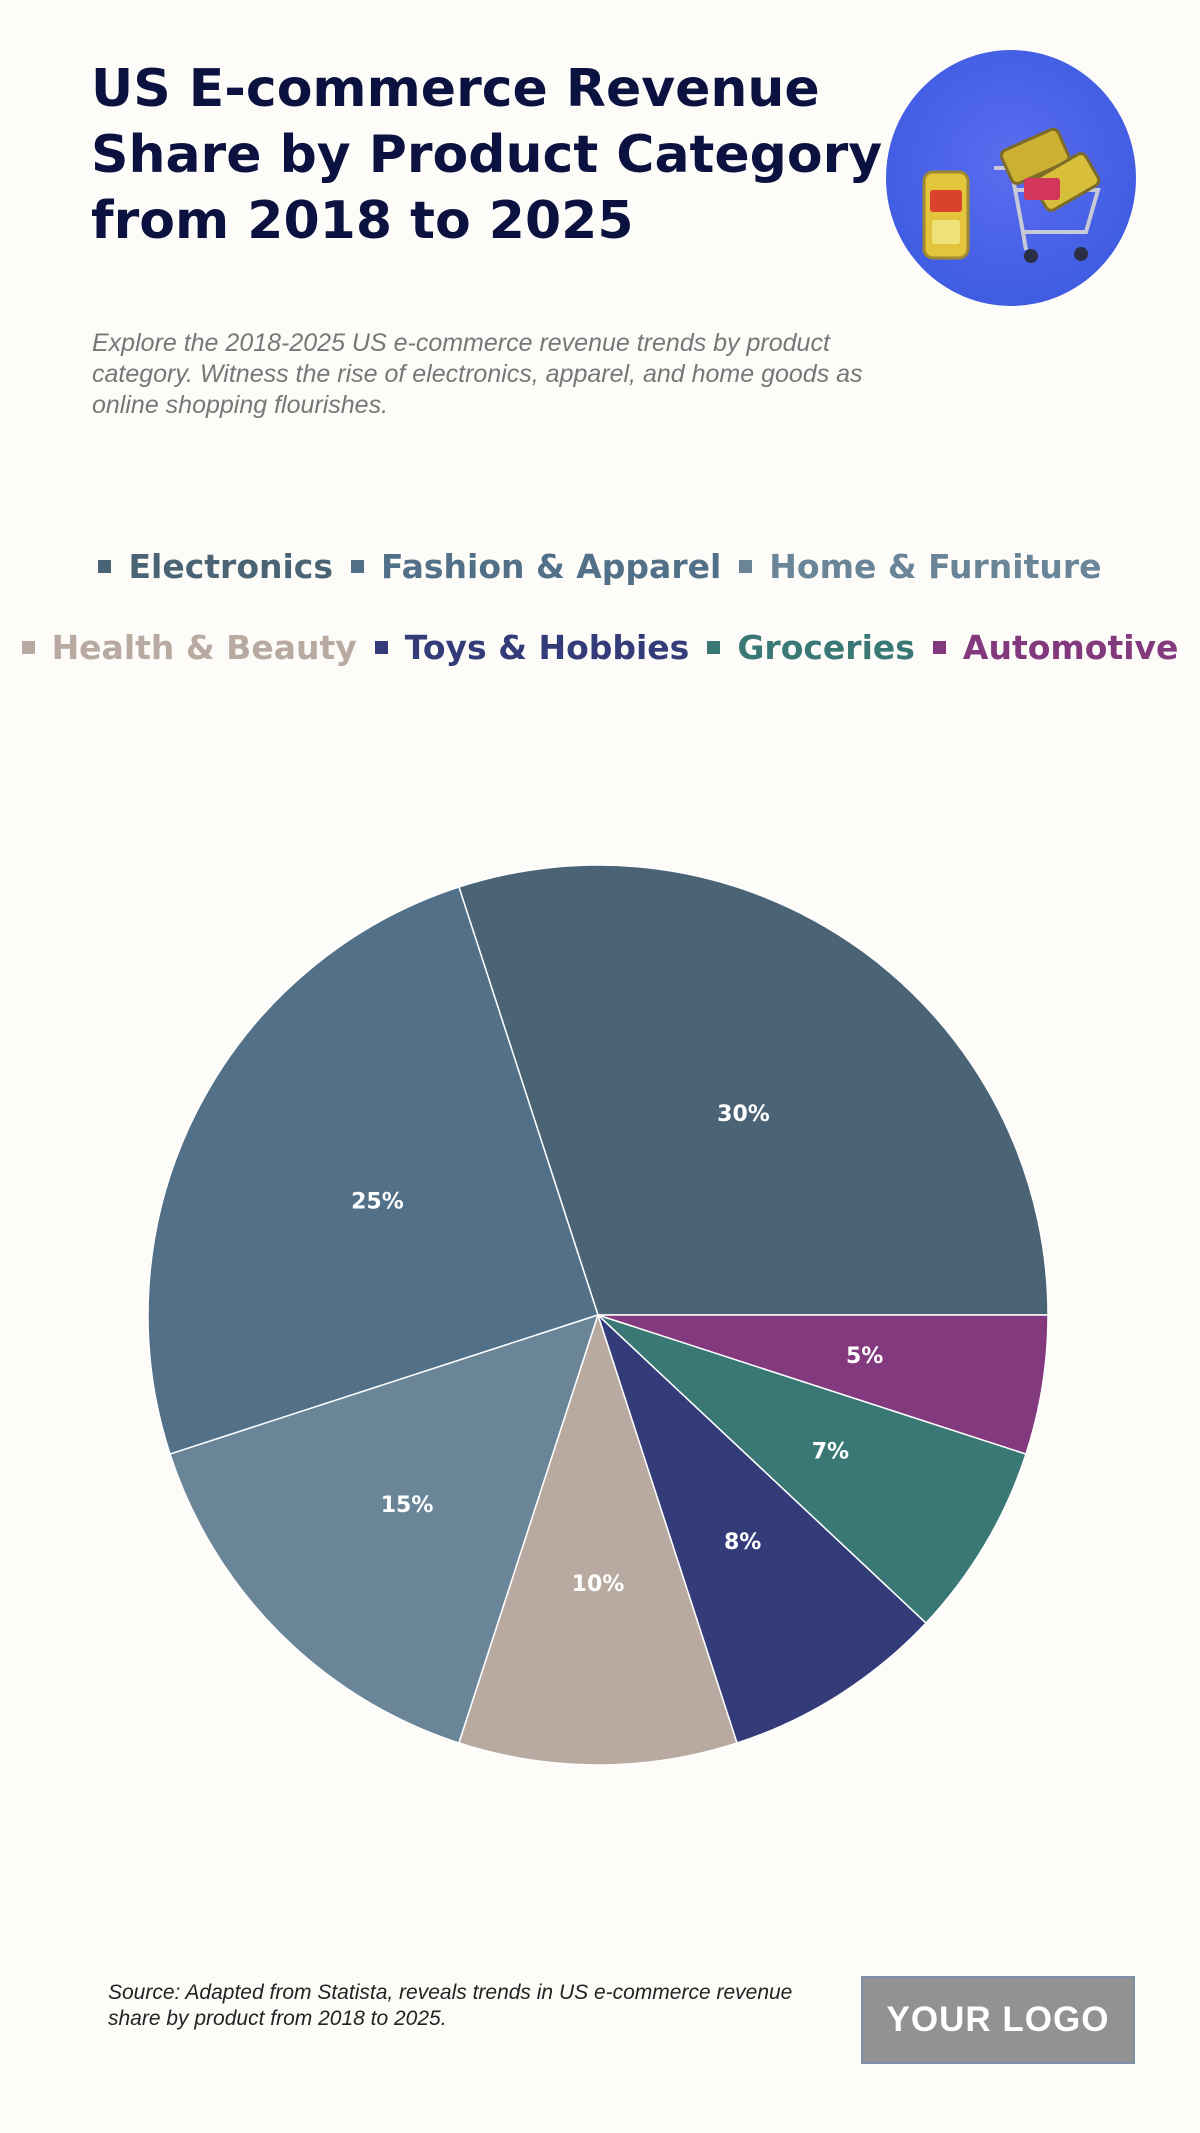 The width and height of the screenshot is (1200, 2133). I want to click on legend-item-automotive: Automotive, so click(1055, 647).